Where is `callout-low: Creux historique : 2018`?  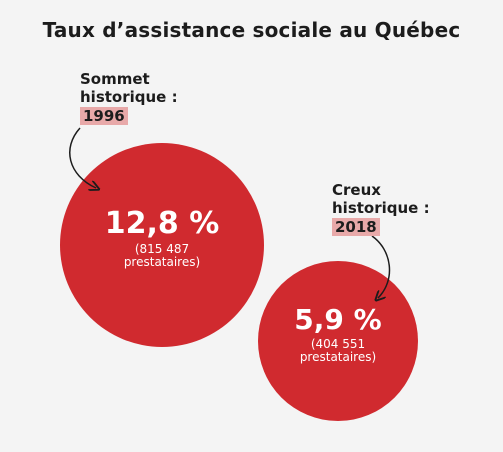 callout-low: Creux historique : 2018 is located at coordinates (381, 208).